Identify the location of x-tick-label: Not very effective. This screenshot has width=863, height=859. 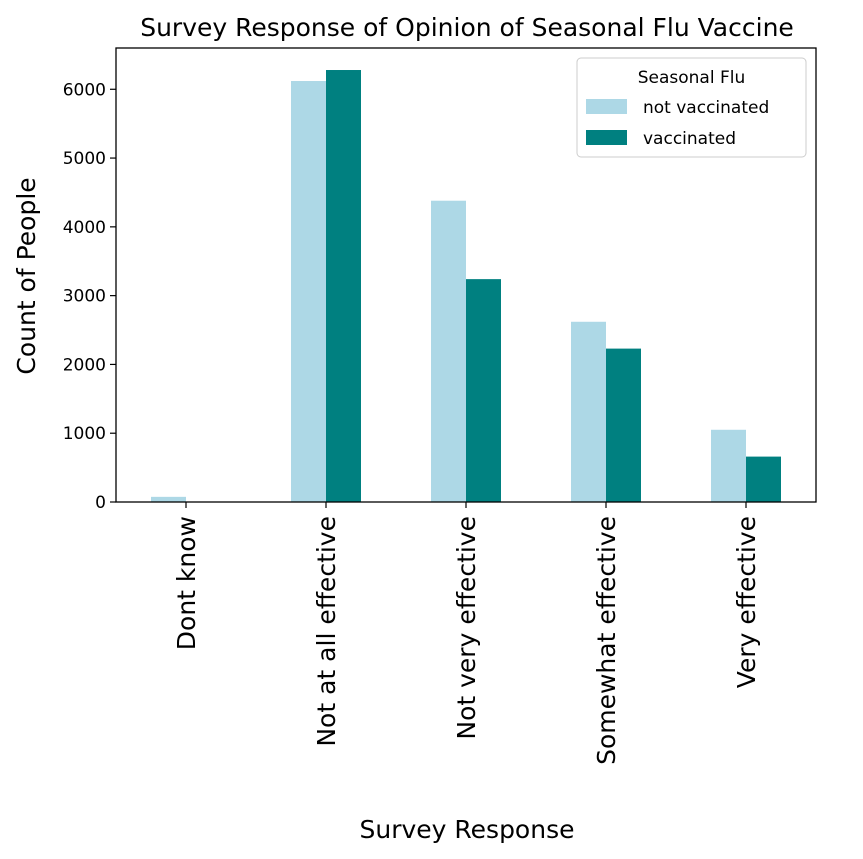
(466, 628).